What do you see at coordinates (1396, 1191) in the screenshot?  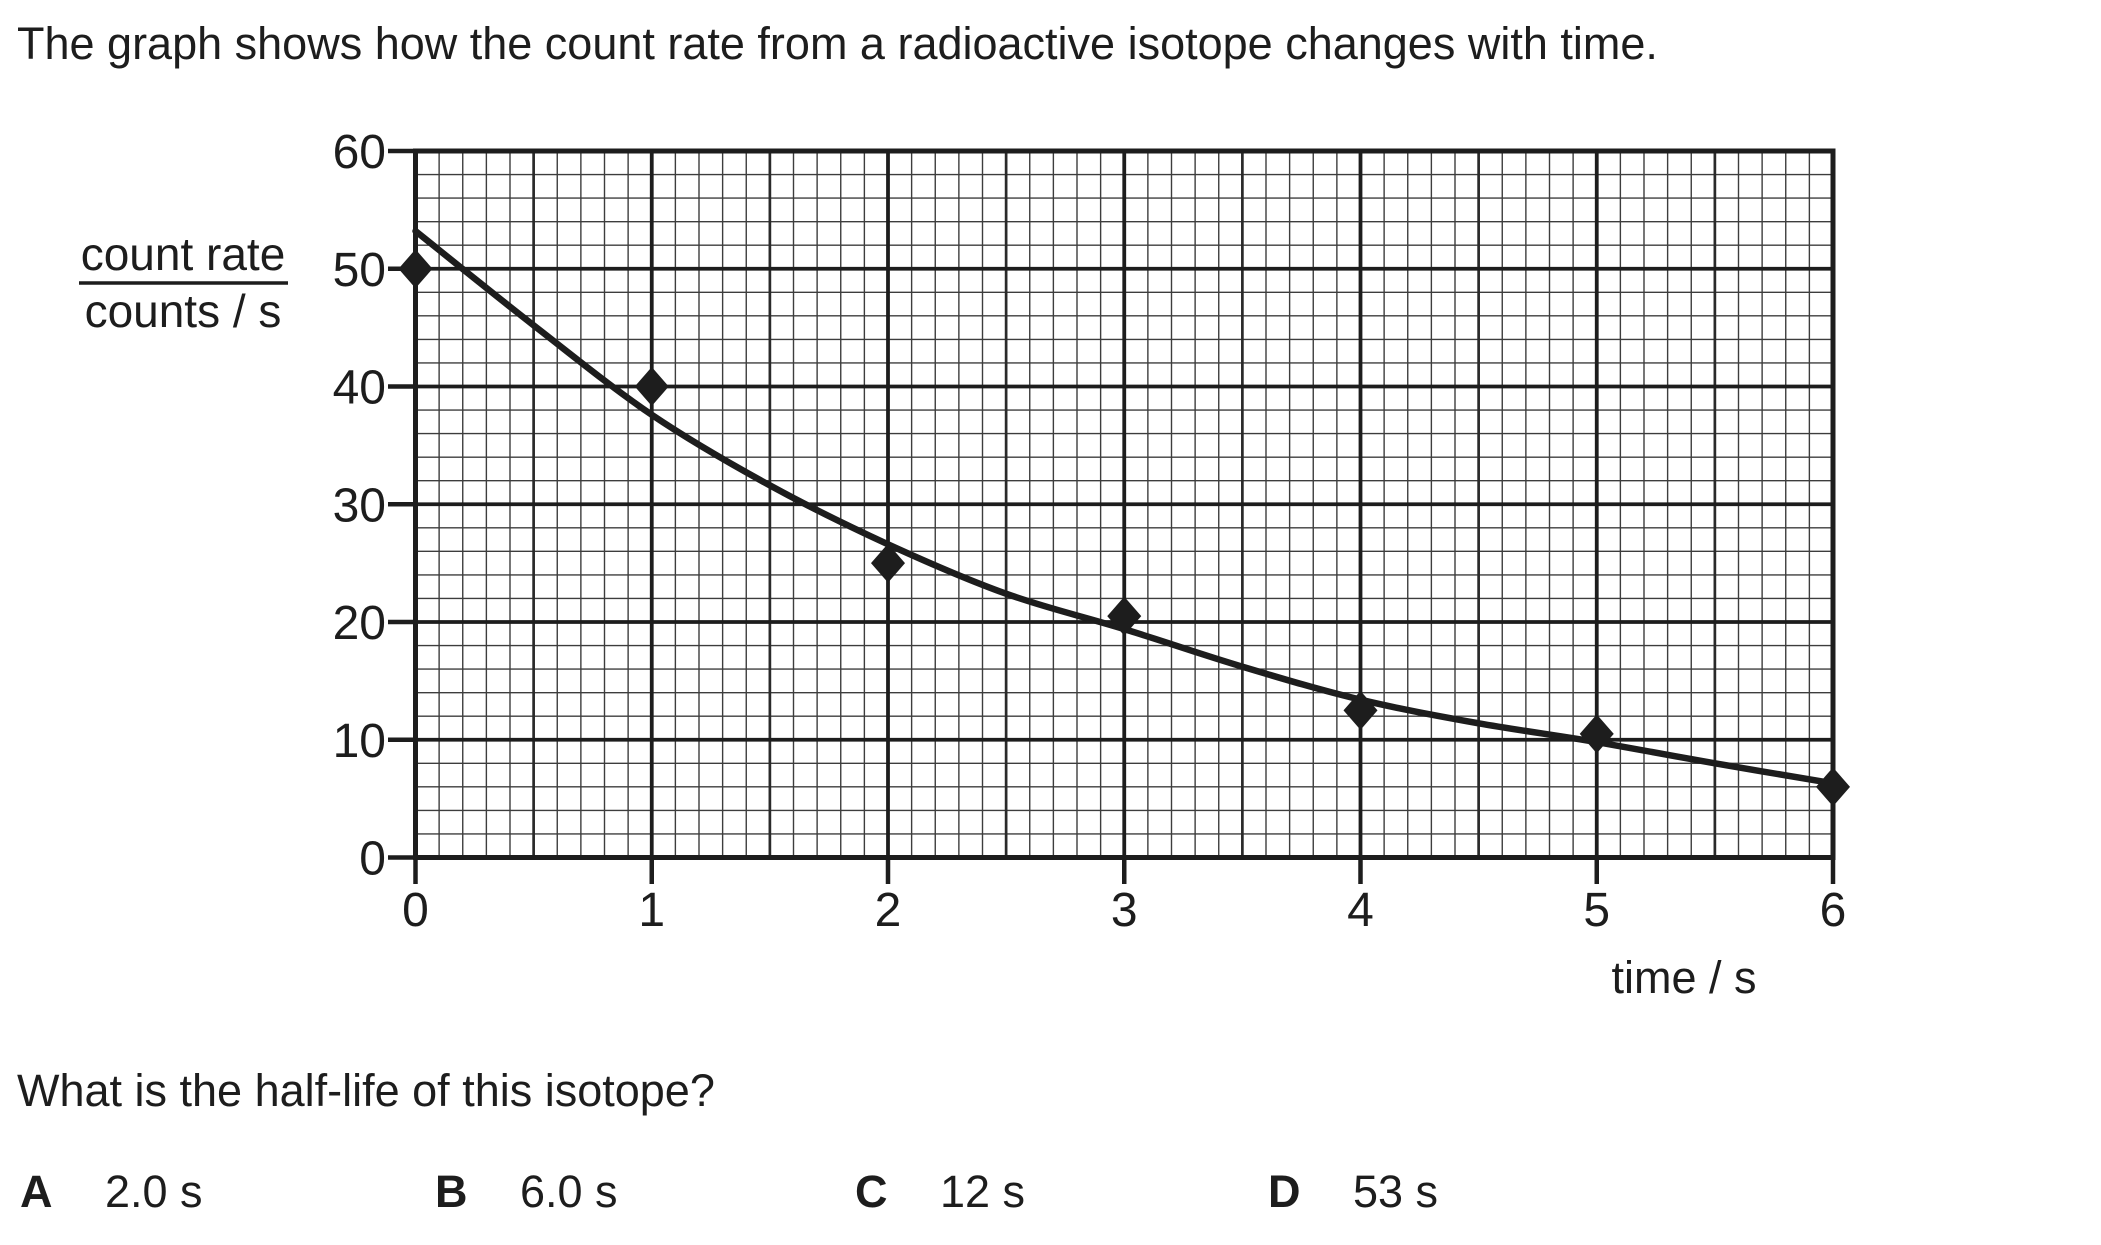 I see `option-d-value: 53 s` at bounding box center [1396, 1191].